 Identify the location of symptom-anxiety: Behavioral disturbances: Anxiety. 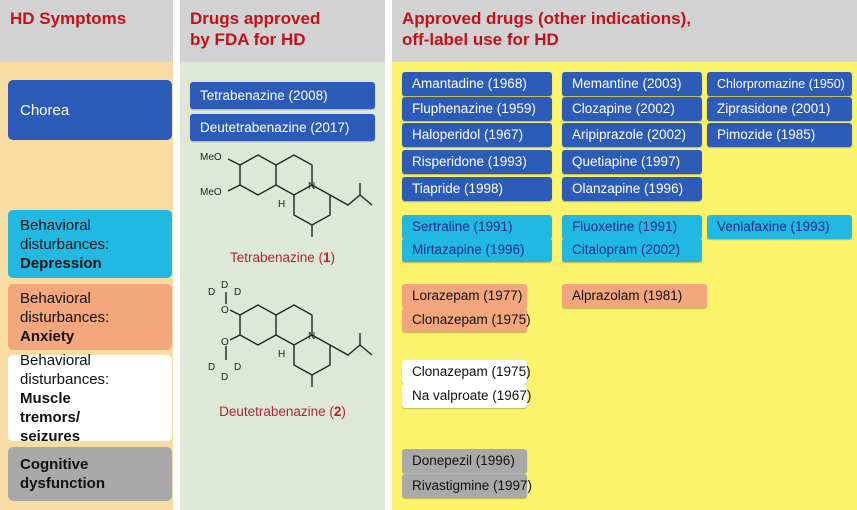
(90, 317).